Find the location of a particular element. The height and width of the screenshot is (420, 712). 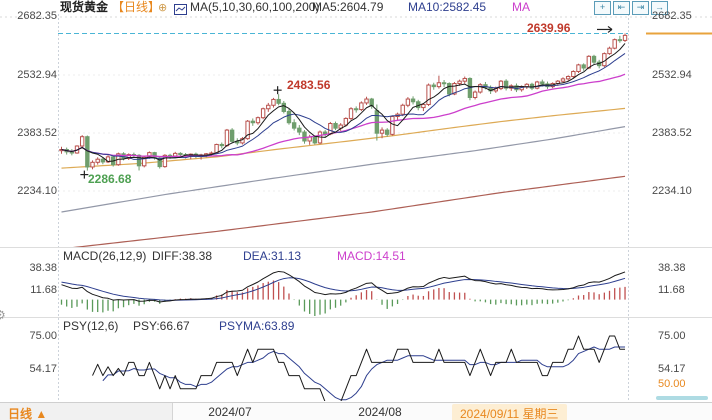

axis-label-psy-left-1: 54.17 is located at coordinates (43, 369).